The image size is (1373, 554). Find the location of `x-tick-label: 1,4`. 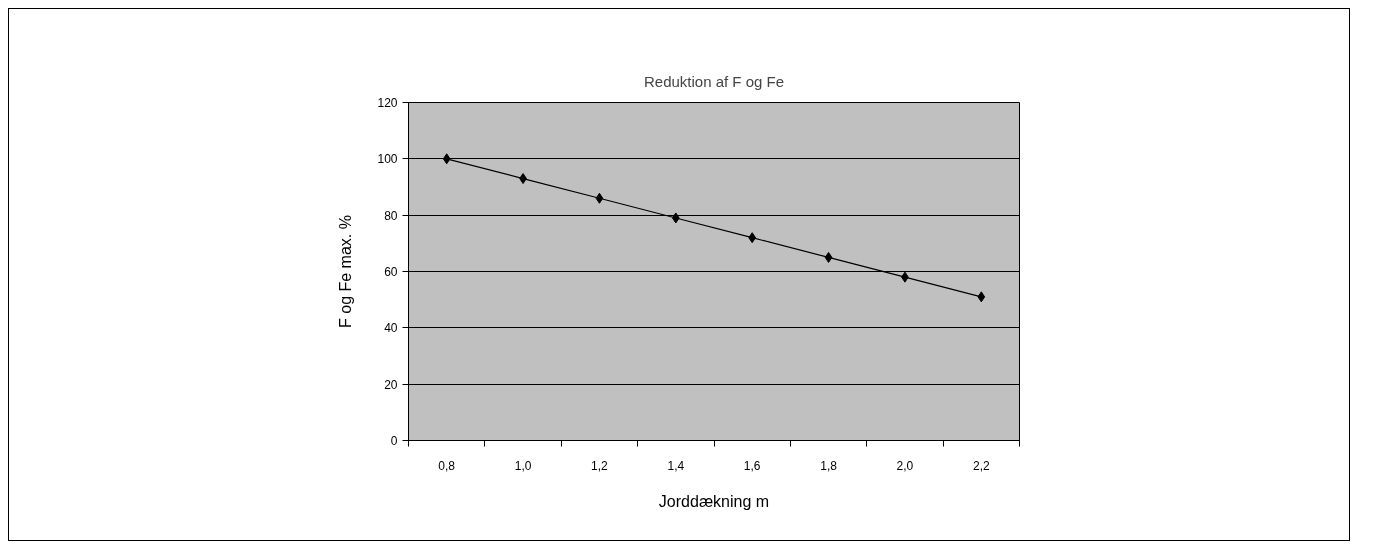

x-tick-label: 1,4 is located at coordinates (676, 465).